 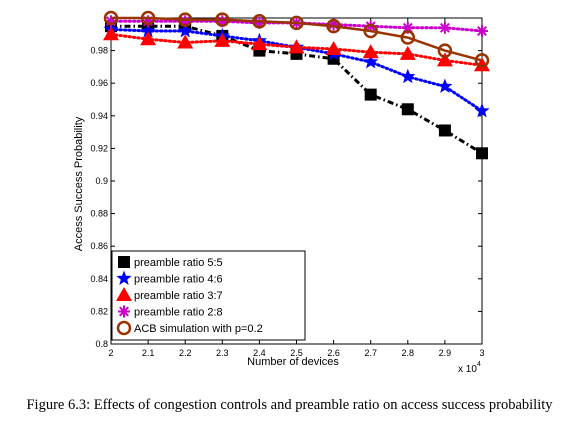 I want to click on legend-box, so click(x=208, y=295).